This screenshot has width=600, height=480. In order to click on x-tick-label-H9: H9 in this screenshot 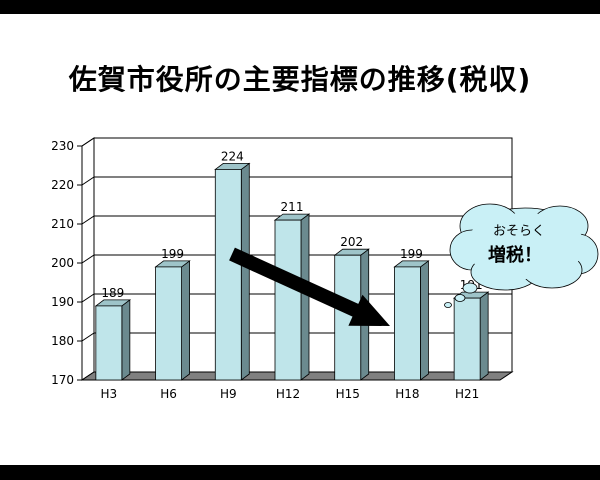, I will do `click(228, 394)`.